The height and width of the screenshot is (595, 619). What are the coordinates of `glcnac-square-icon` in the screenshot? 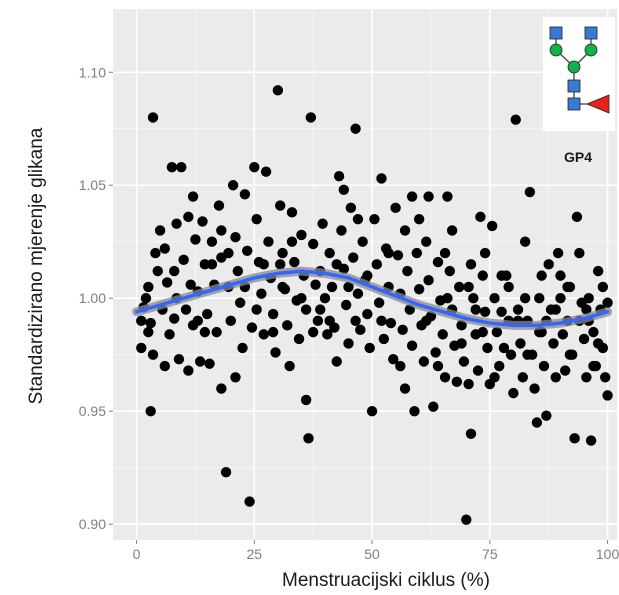 It's located at (591, 33).